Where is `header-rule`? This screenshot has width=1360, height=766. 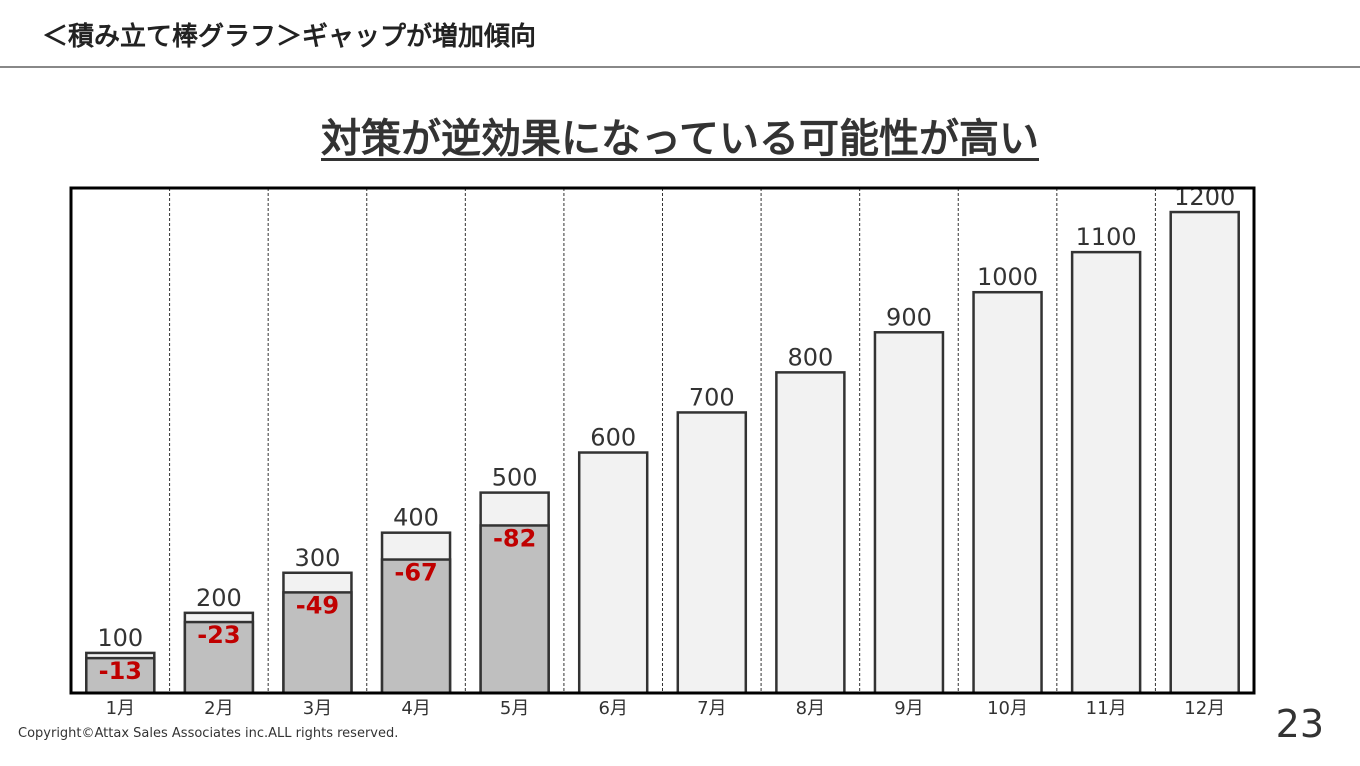
header-rule is located at coordinates (680, 67).